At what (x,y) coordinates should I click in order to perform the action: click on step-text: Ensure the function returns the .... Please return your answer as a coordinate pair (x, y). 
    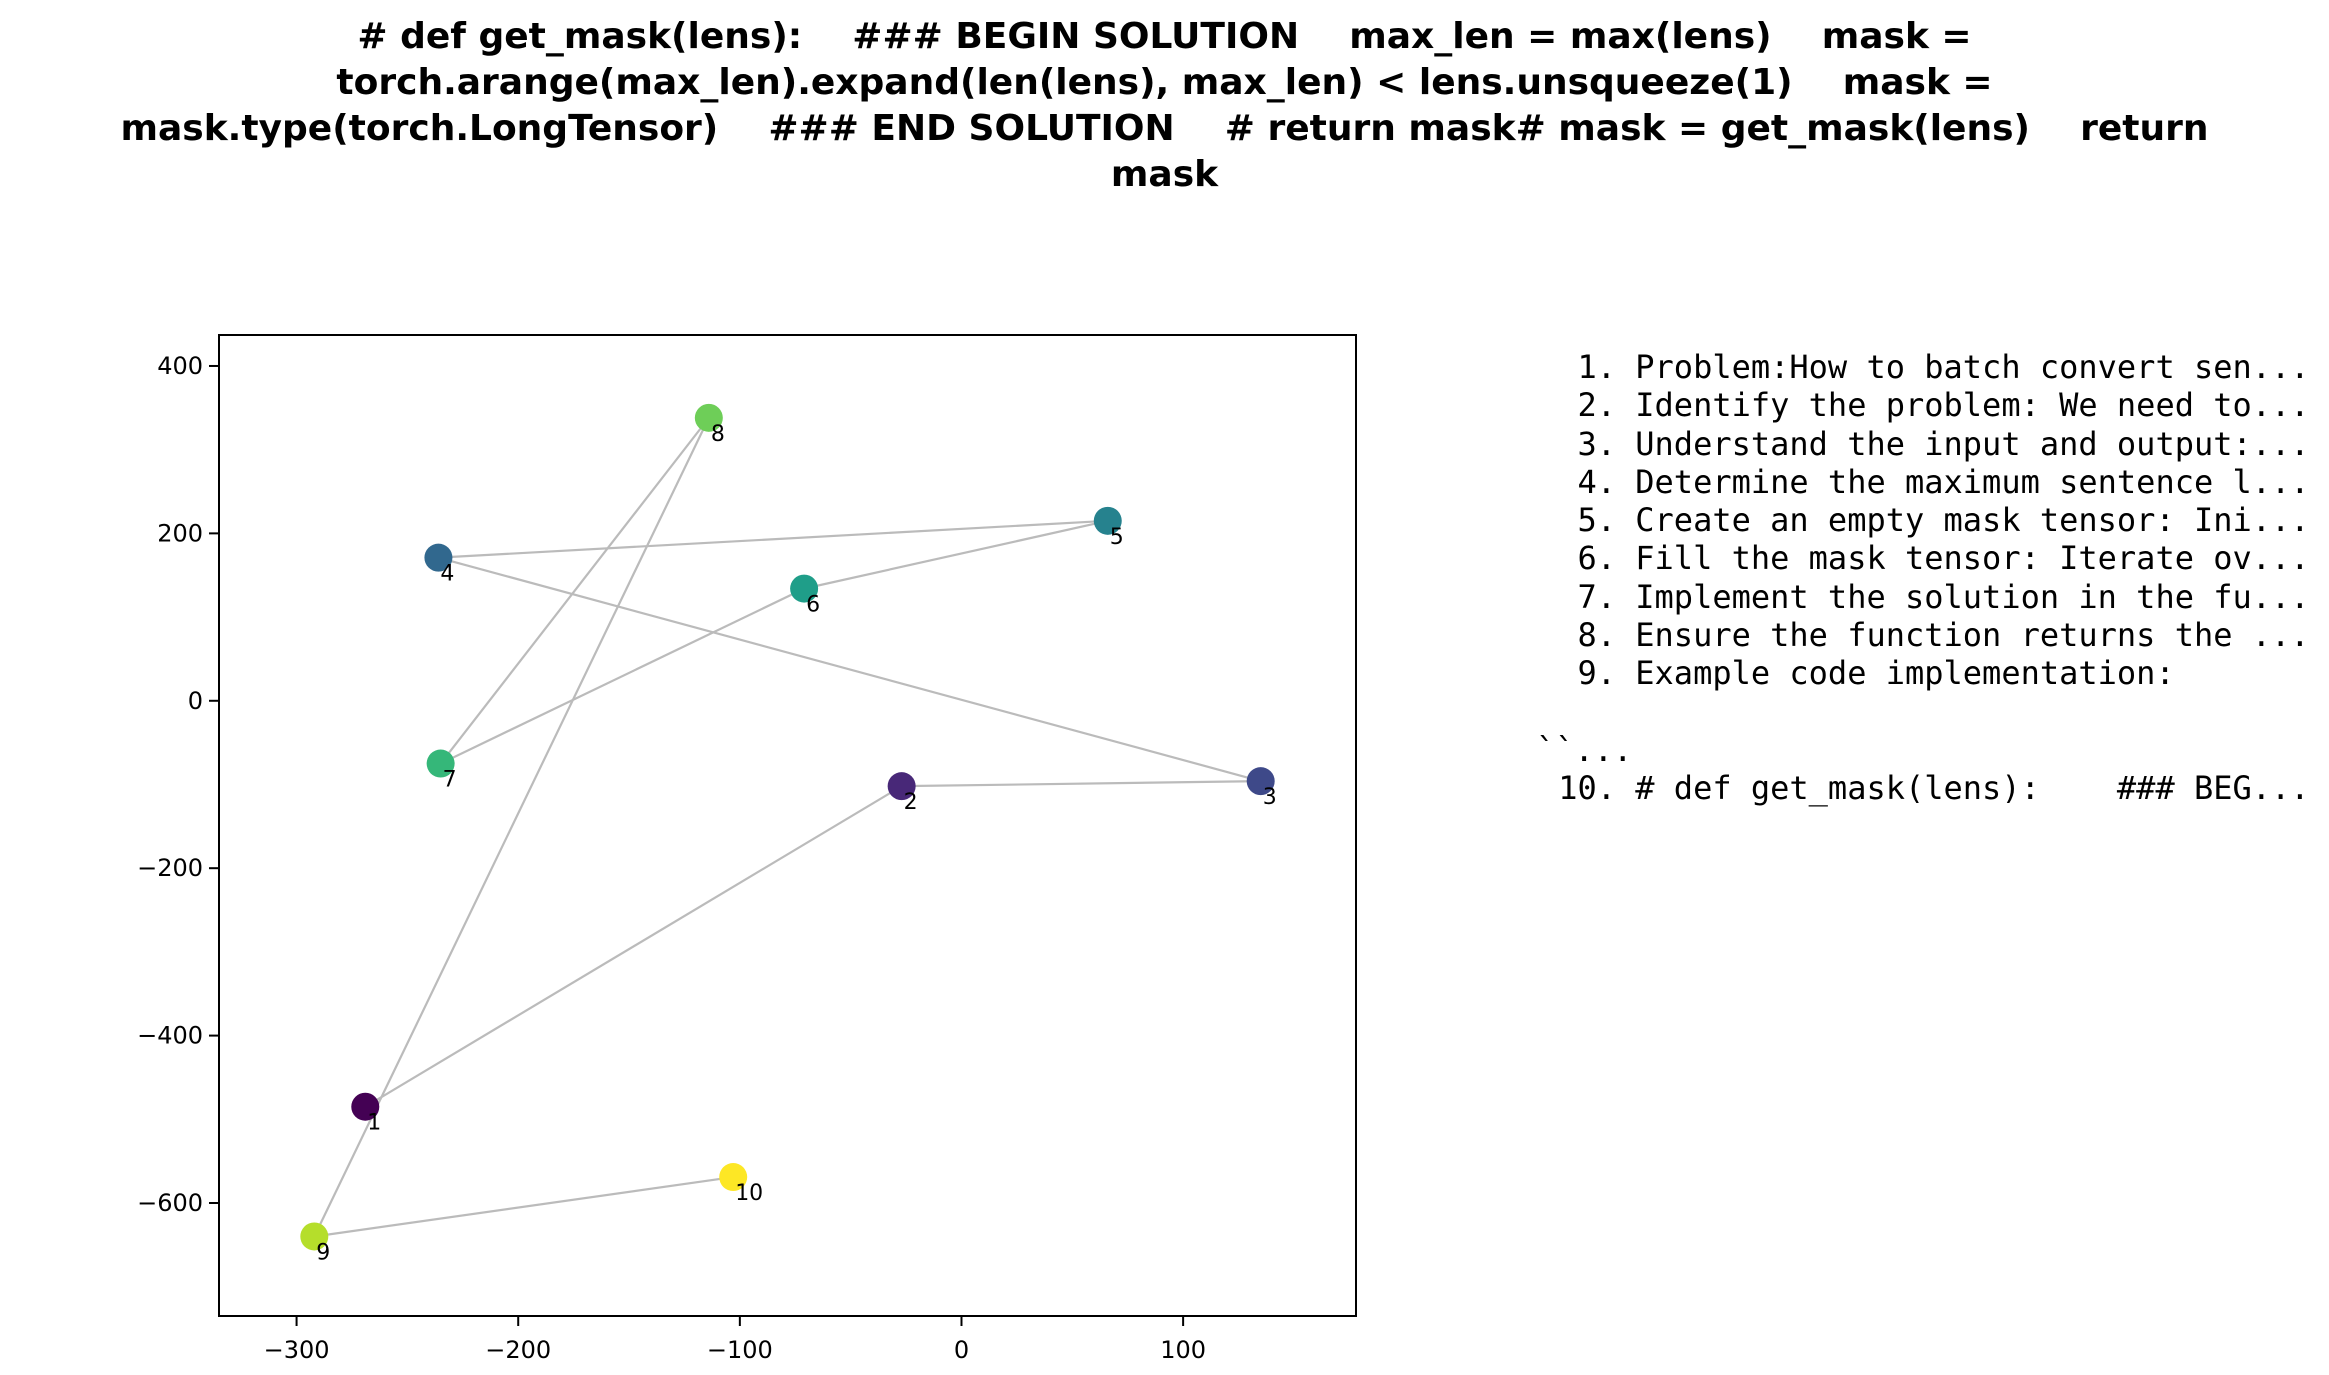
    Looking at the image, I should click on (1972, 635).